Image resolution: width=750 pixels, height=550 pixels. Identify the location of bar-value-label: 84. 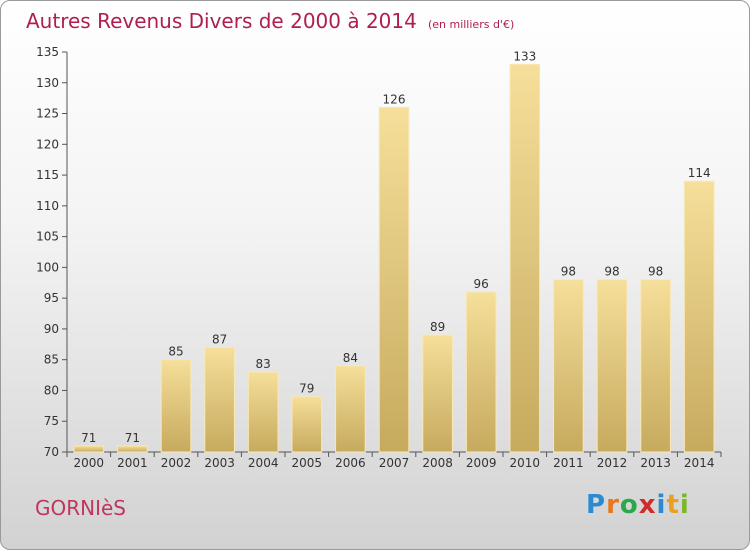
(350, 358).